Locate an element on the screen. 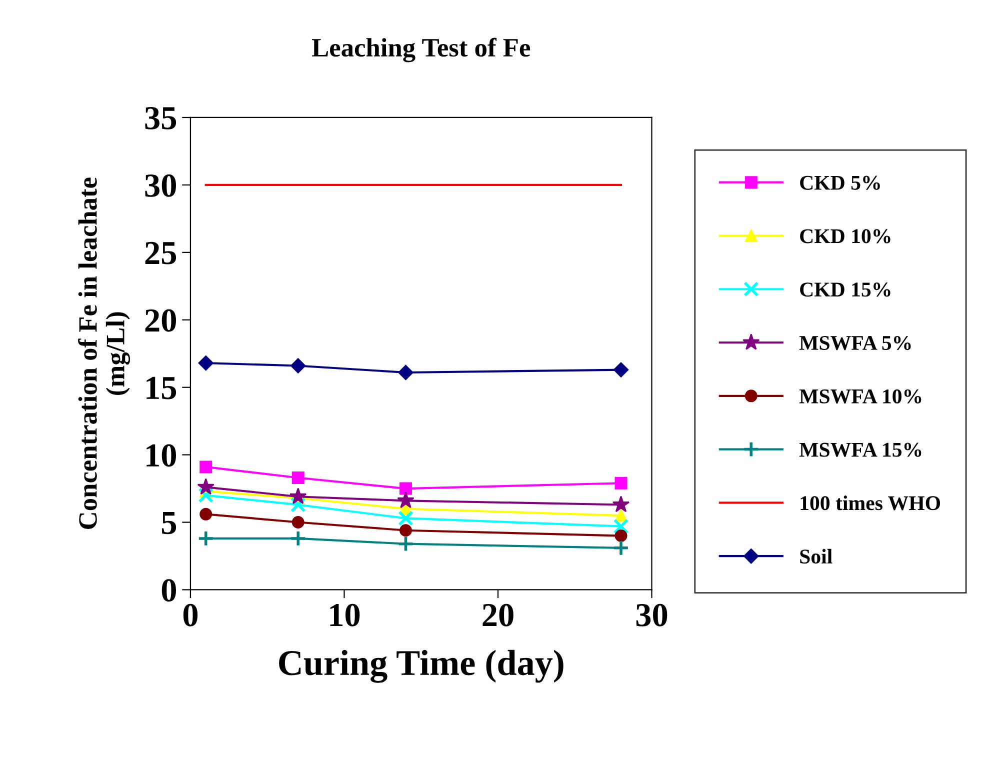  y-tick-label: 25 is located at coordinates (160, 253).